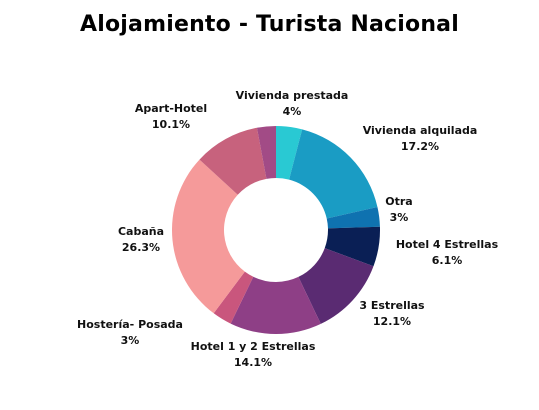 This screenshot has height=410, width=539. I want to click on slice-label: Apart-Hotel, so click(171, 108).